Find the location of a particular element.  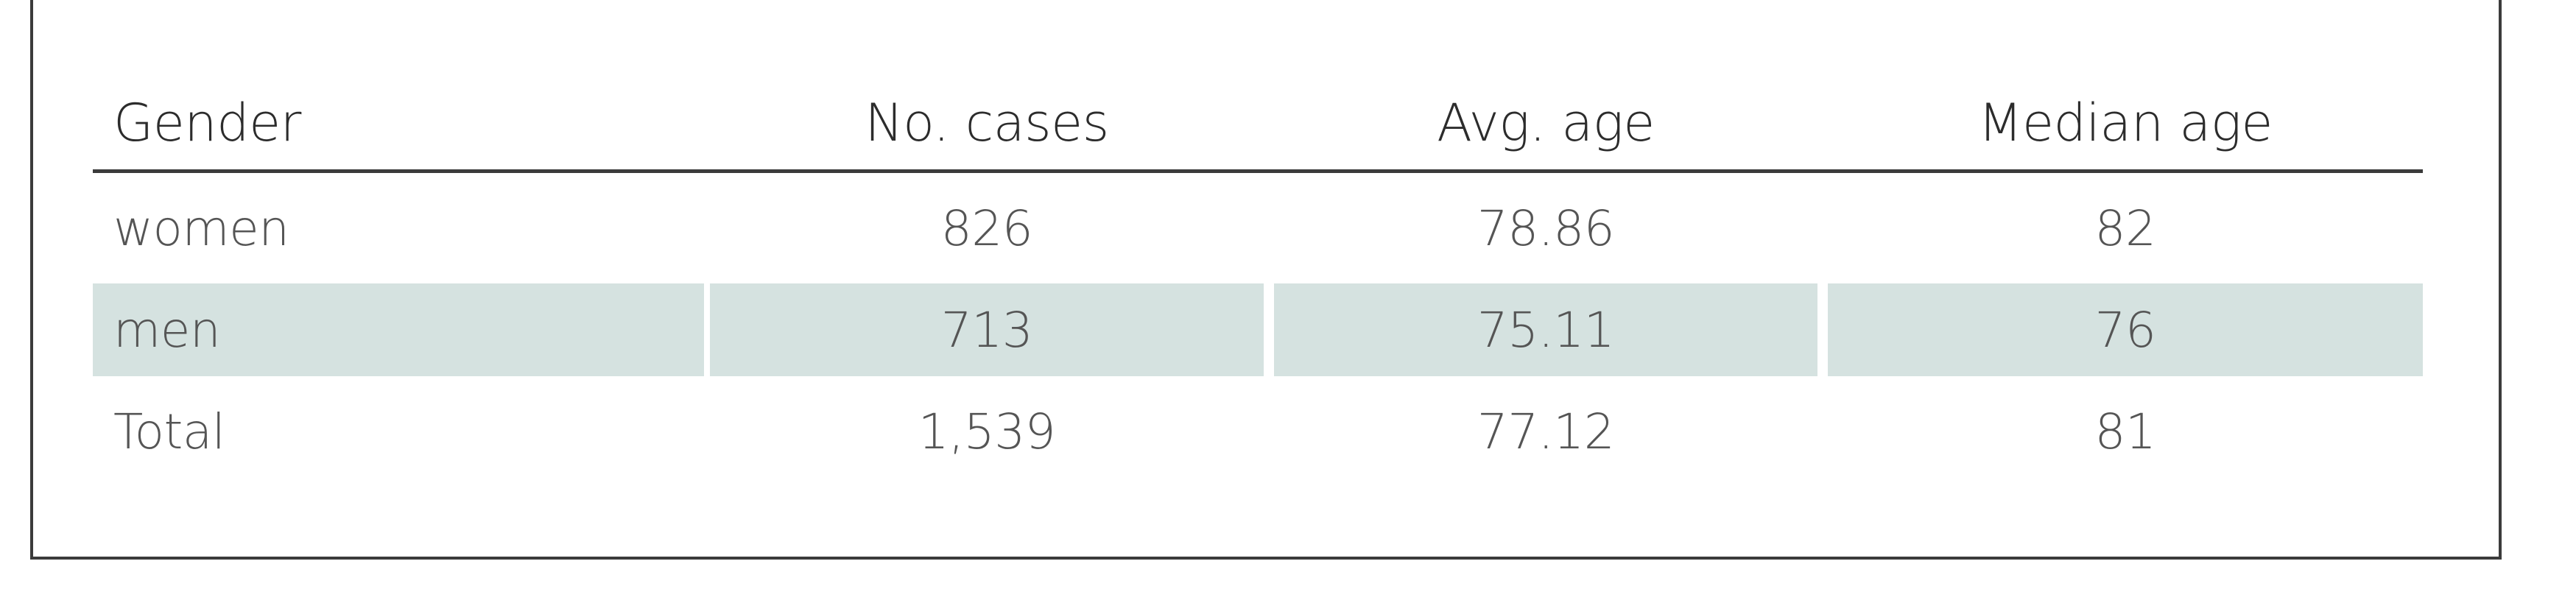

cell-median-age: 82 is located at coordinates (2125, 228).